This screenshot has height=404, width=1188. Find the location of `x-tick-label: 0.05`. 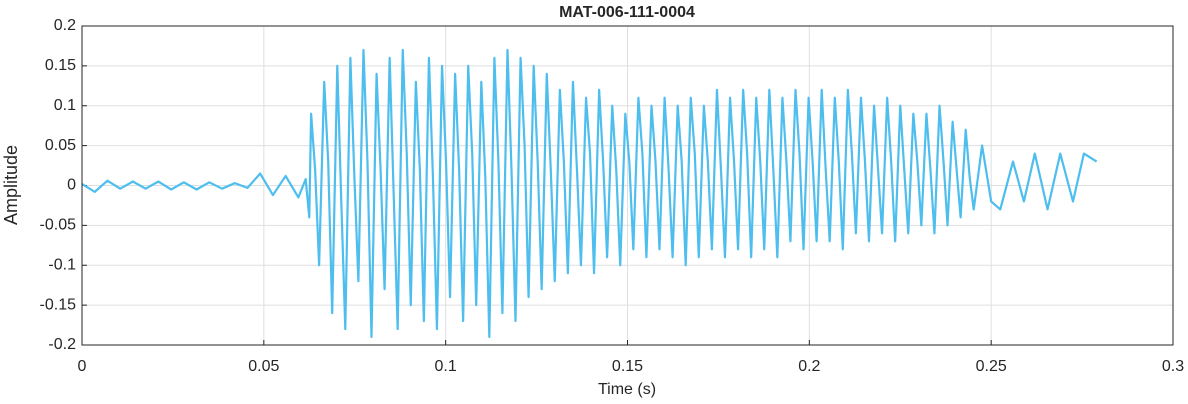

x-tick-label: 0.05 is located at coordinates (263, 366).